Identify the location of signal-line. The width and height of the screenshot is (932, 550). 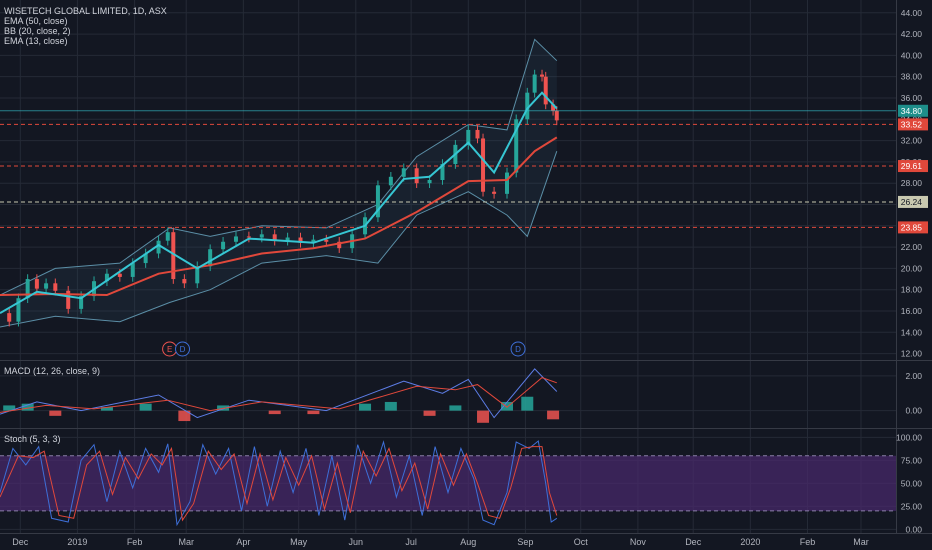
(278, 395).